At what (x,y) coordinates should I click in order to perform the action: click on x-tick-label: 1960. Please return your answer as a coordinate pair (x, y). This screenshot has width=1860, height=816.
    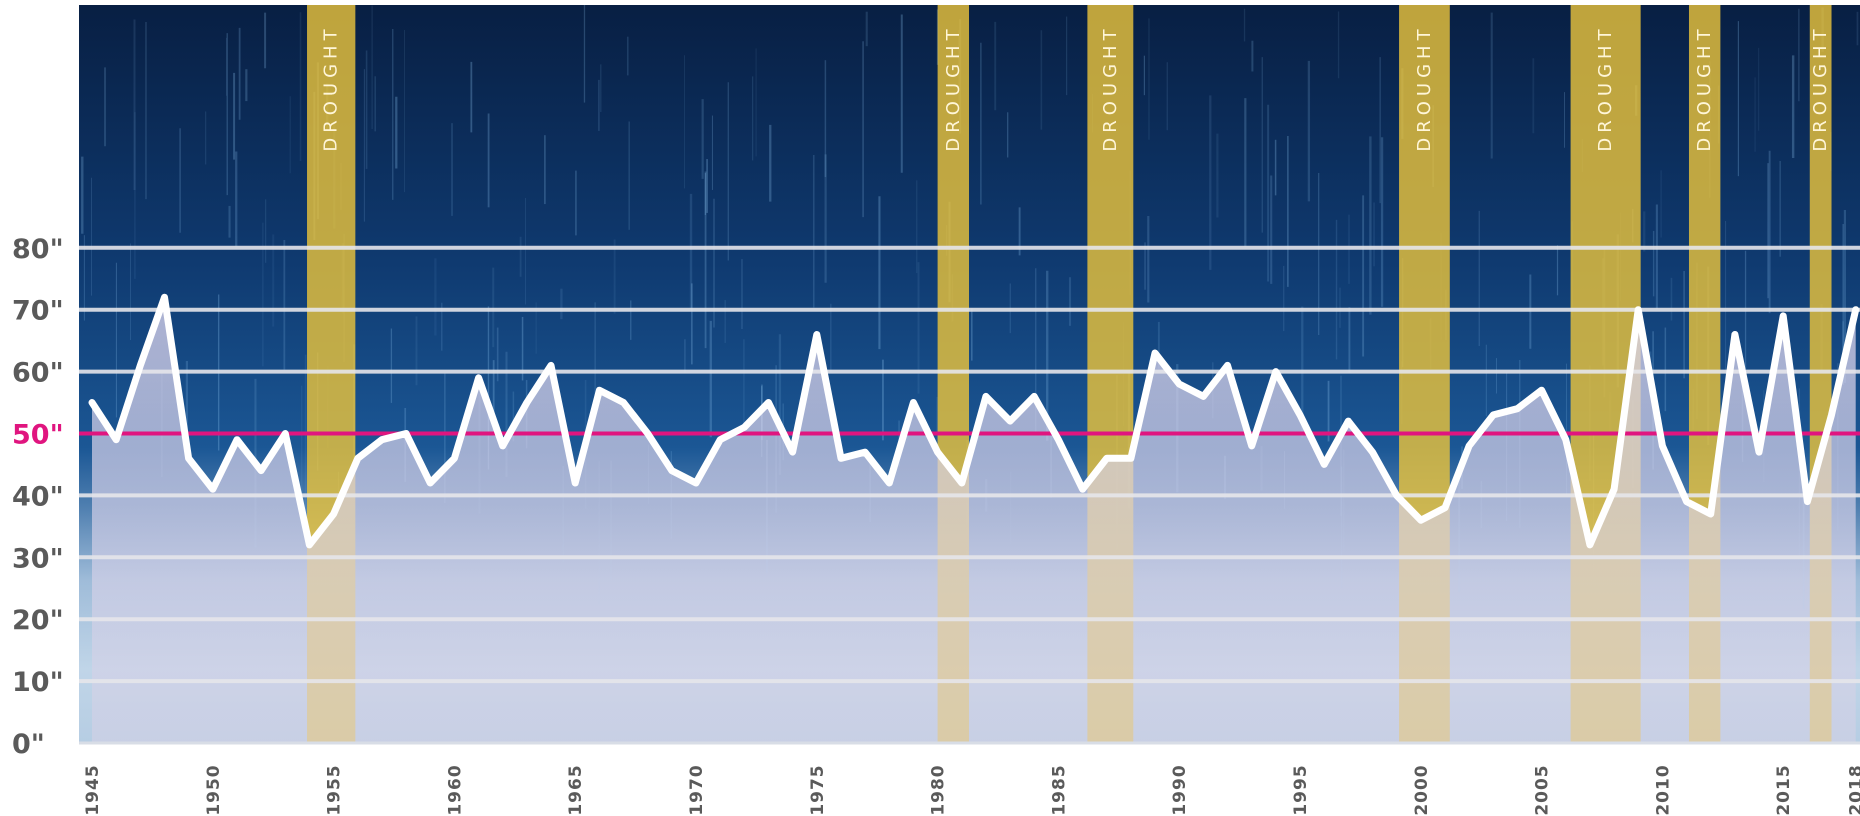
    Looking at the image, I should click on (455, 789).